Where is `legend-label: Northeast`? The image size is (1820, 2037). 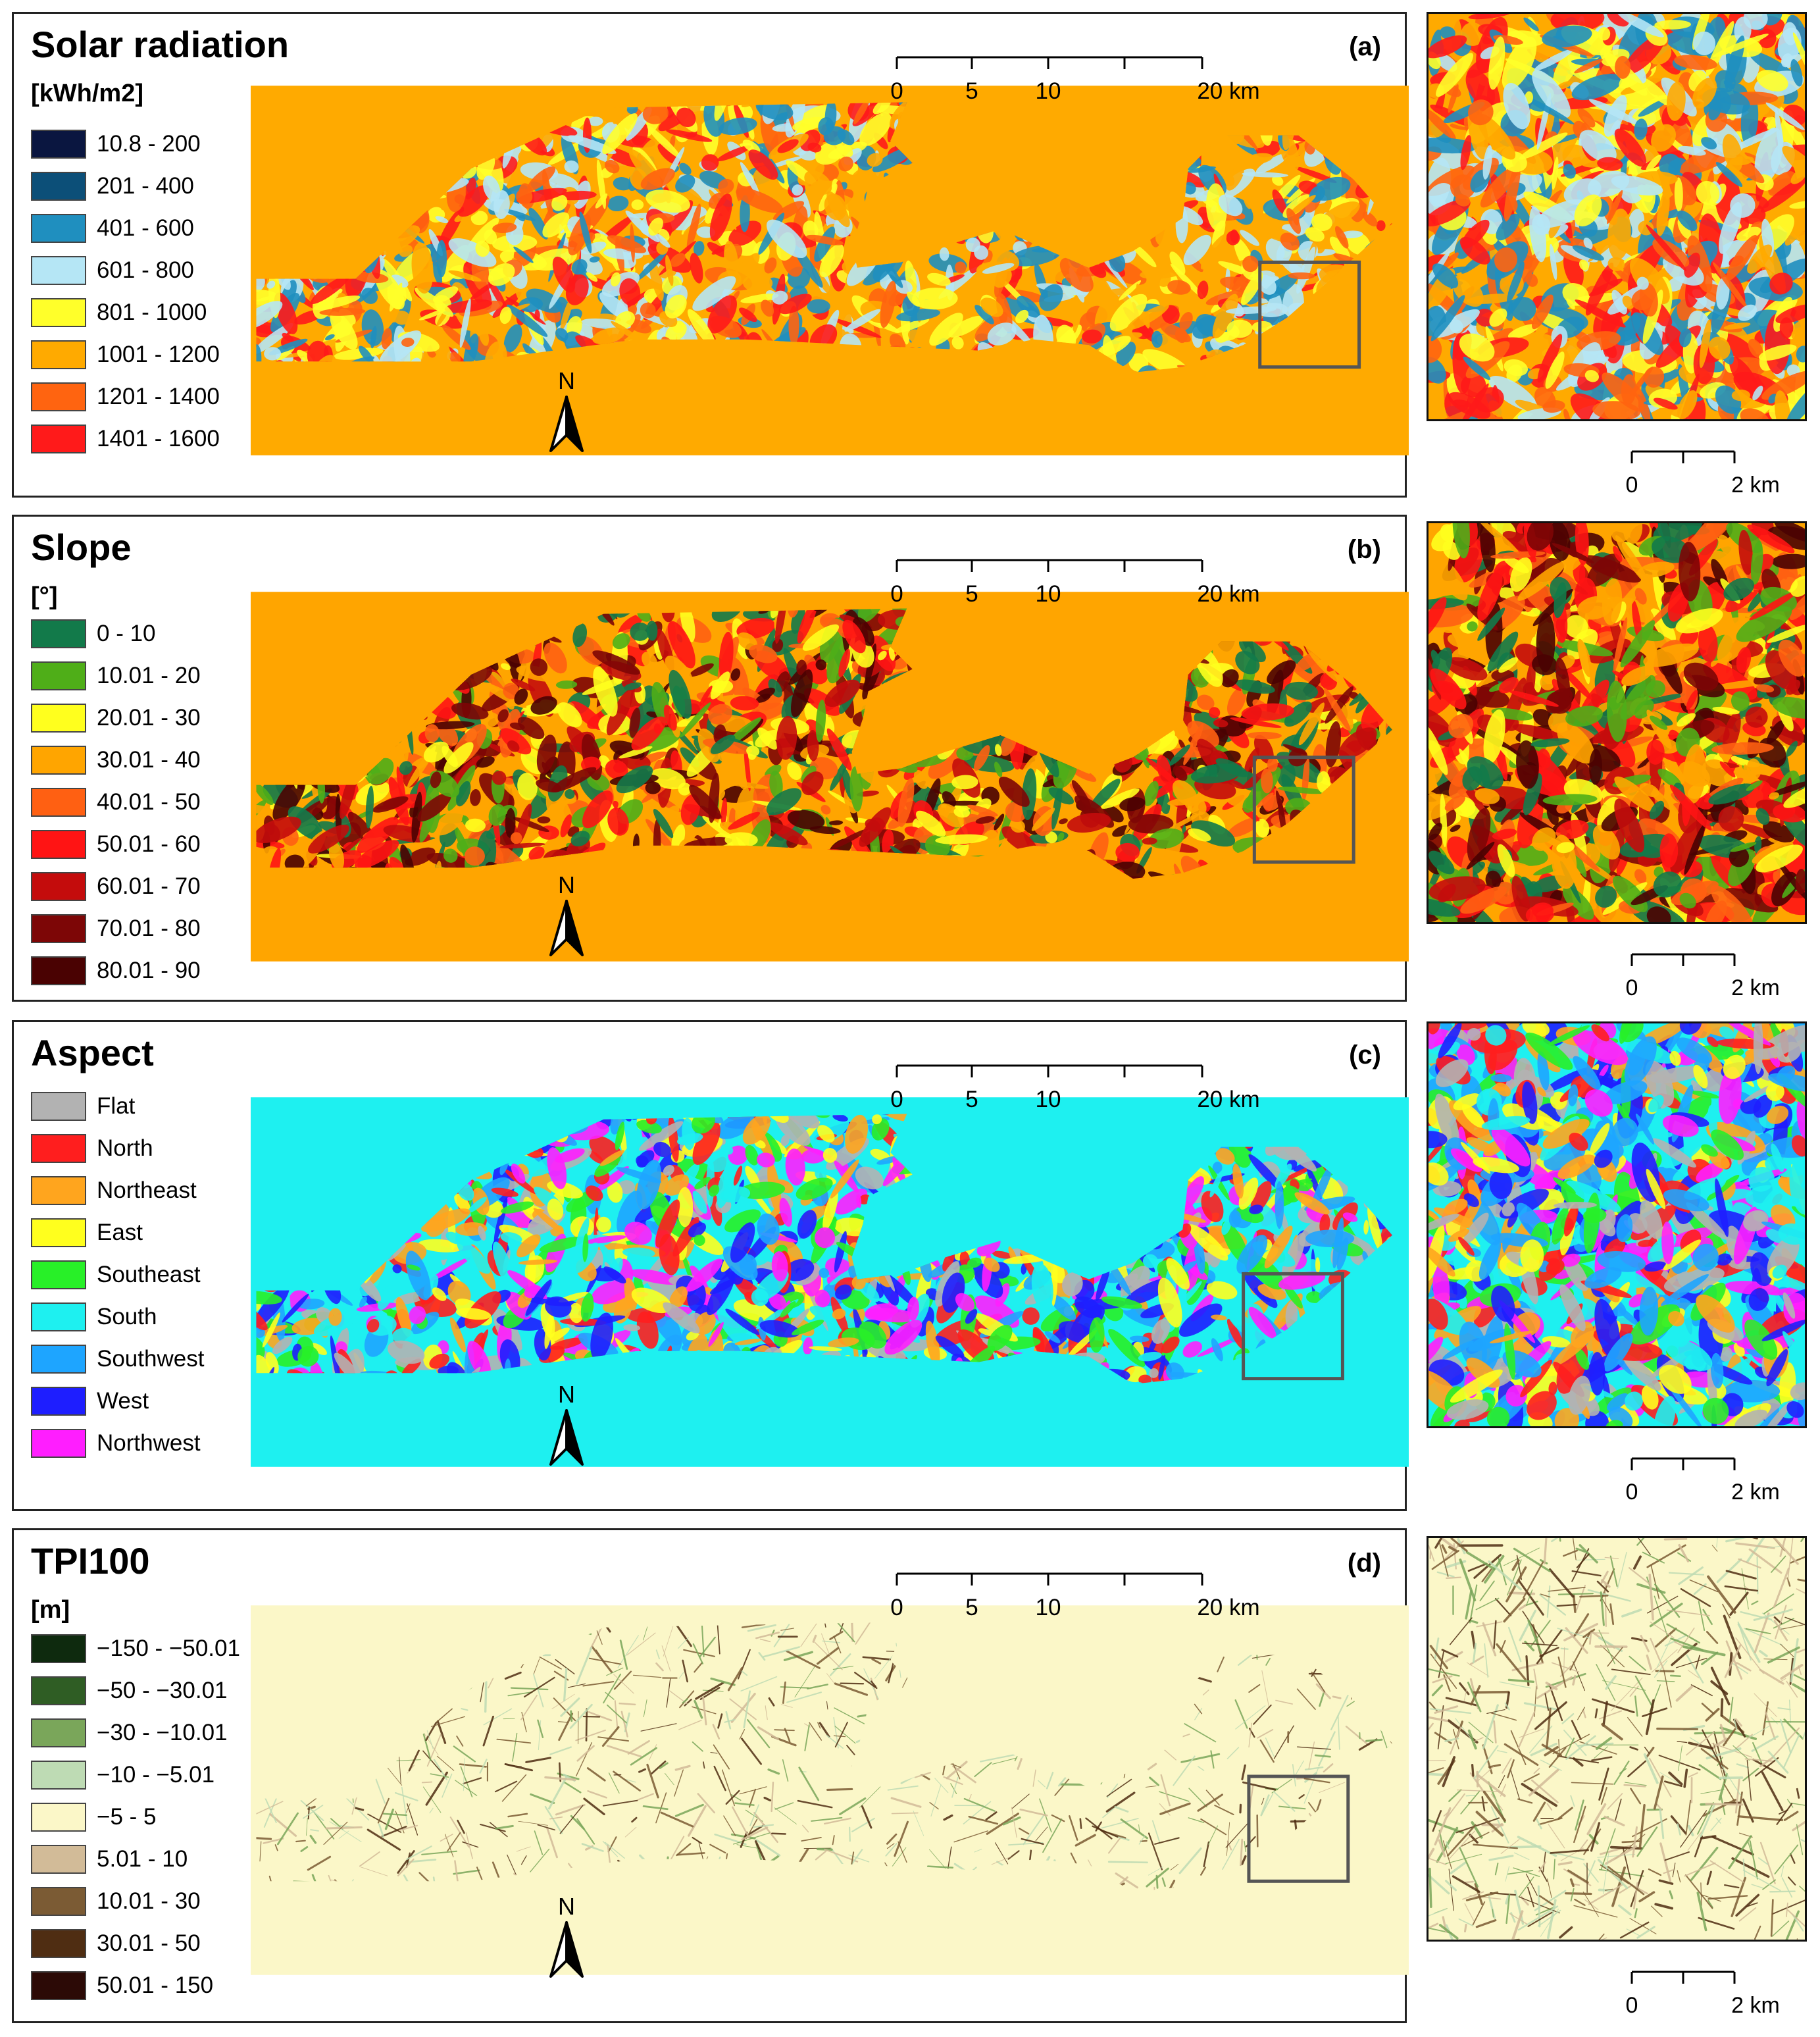 legend-label: Northeast is located at coordinates (147, 1190).